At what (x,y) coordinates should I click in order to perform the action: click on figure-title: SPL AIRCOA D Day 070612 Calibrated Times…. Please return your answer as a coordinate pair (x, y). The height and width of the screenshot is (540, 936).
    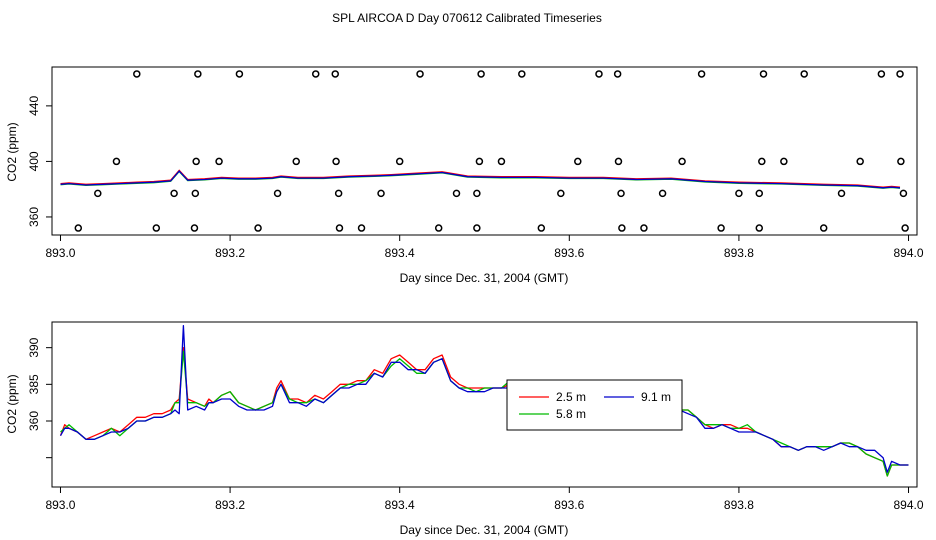
    Looking at the image, I should click on (467, 18).